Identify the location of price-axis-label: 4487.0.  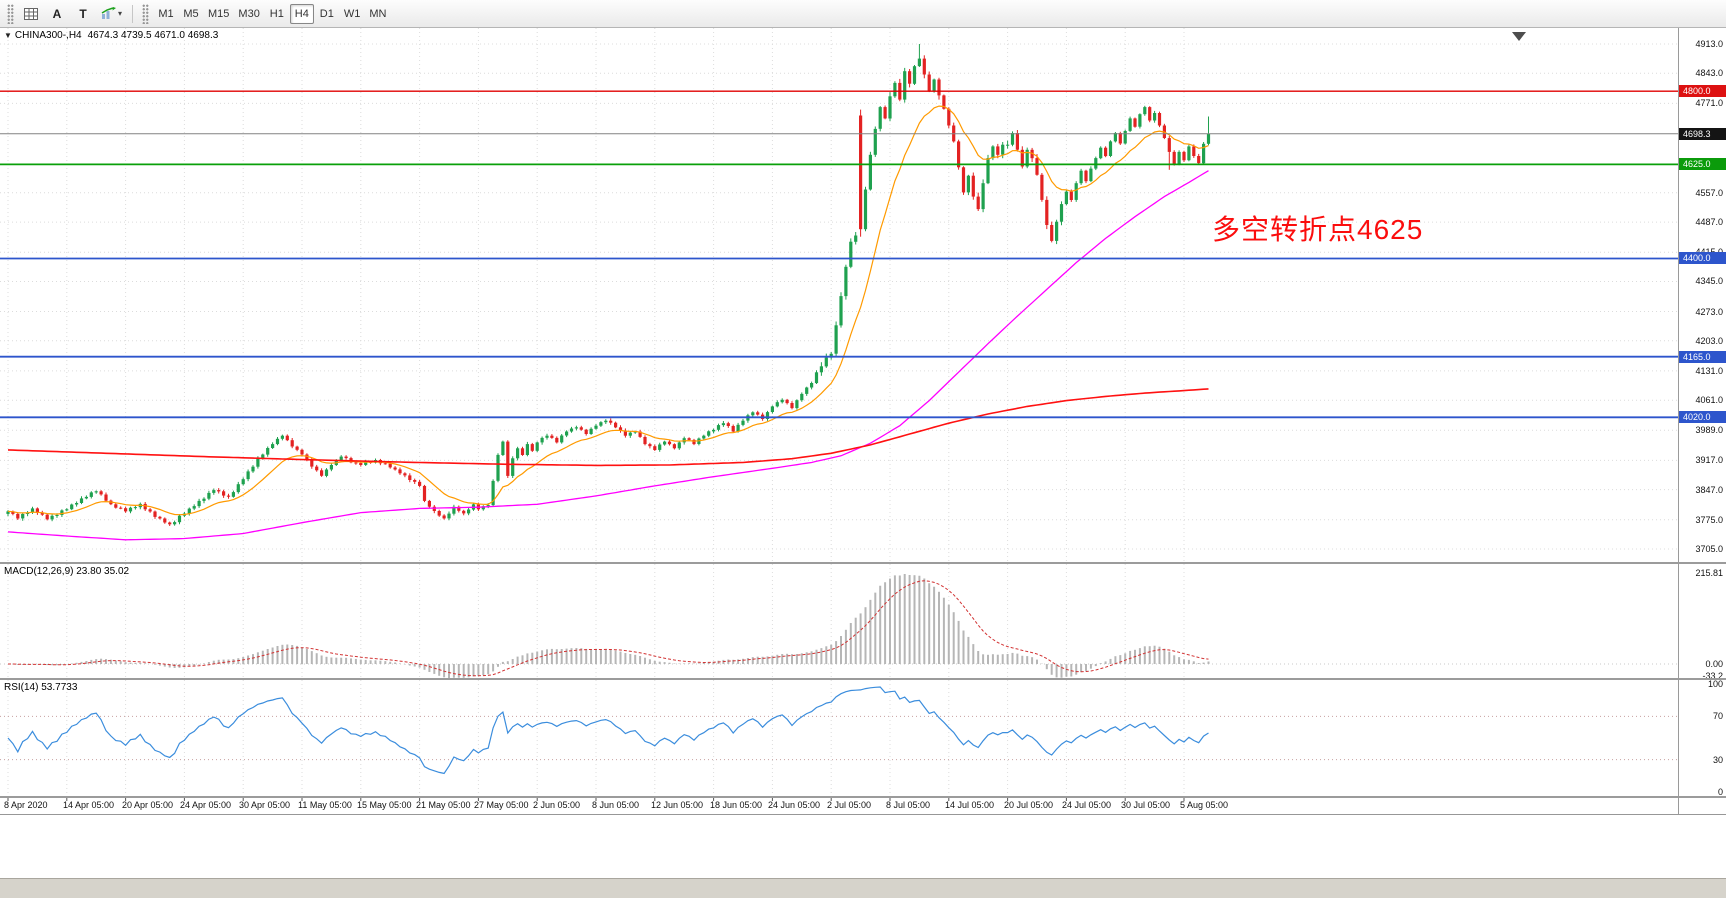
(1709, 222).